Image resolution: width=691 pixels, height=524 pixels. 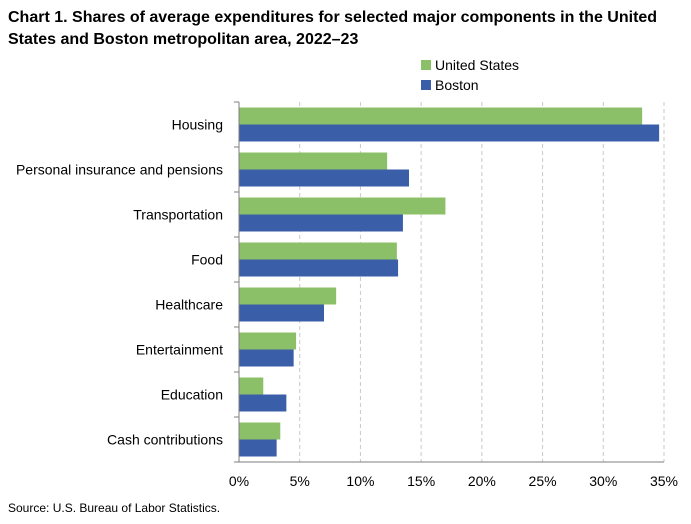 What do you see at coordinates (239, 481) in the screenshot?
I see `x-tick-label: 0%` at bounding box center [239, 481].